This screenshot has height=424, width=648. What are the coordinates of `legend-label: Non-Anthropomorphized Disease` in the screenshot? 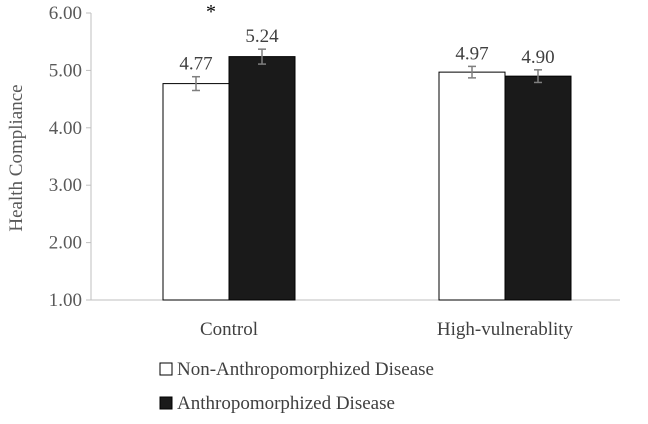 It's located at (305, 369).